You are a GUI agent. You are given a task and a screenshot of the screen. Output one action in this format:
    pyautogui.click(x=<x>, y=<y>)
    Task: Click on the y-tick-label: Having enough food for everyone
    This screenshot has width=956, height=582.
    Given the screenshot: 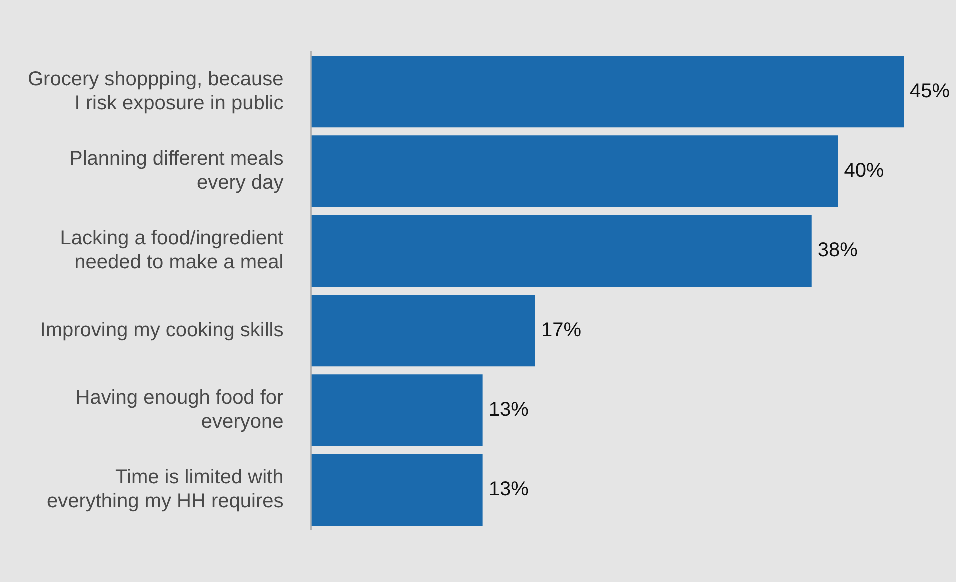 What is the action you would take?
    pyautogui.click(x=180, y=410)
    